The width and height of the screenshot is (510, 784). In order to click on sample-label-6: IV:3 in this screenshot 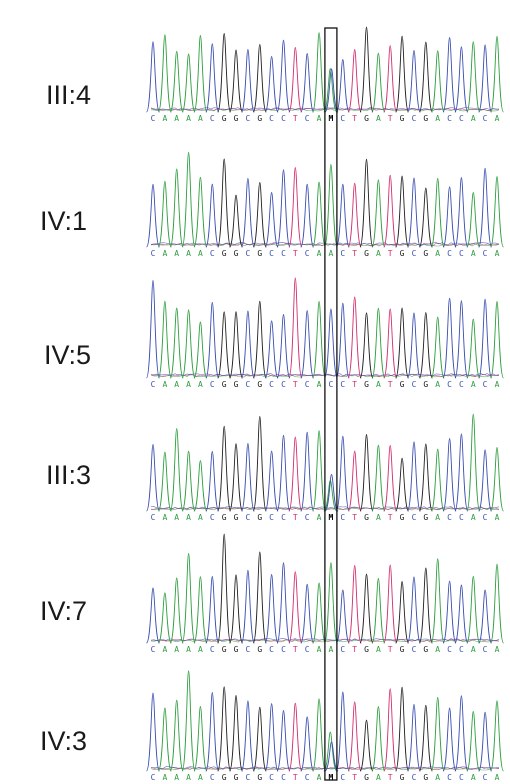, I will do `click(64, 741)`.